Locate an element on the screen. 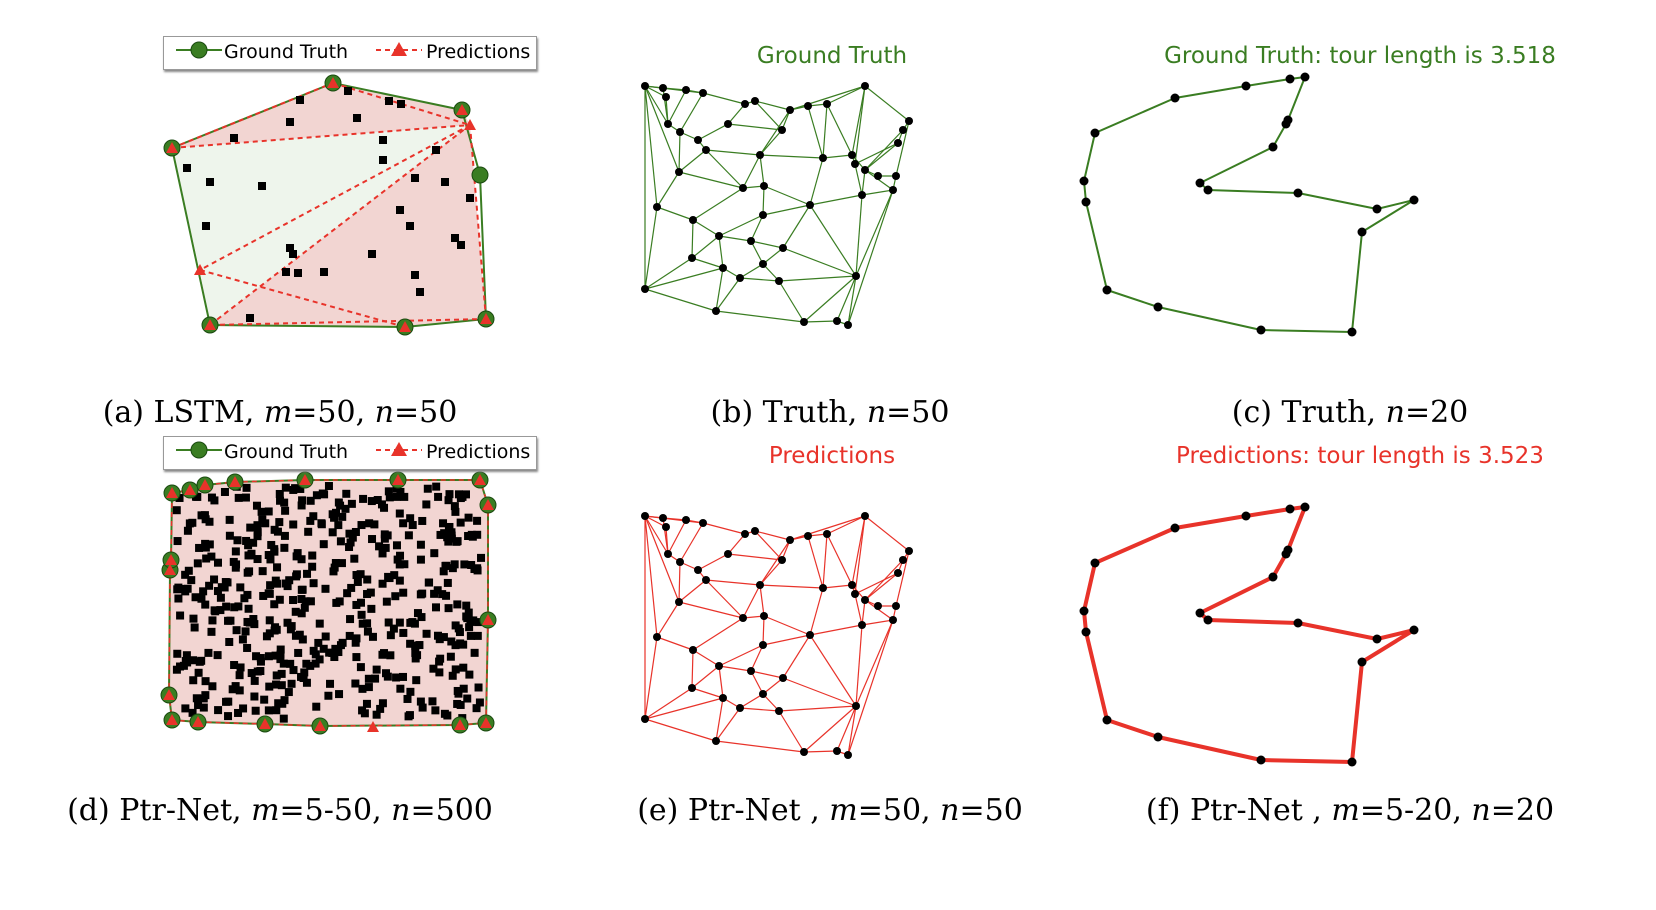  pred-hull-line is located at coordinates (321, 136).